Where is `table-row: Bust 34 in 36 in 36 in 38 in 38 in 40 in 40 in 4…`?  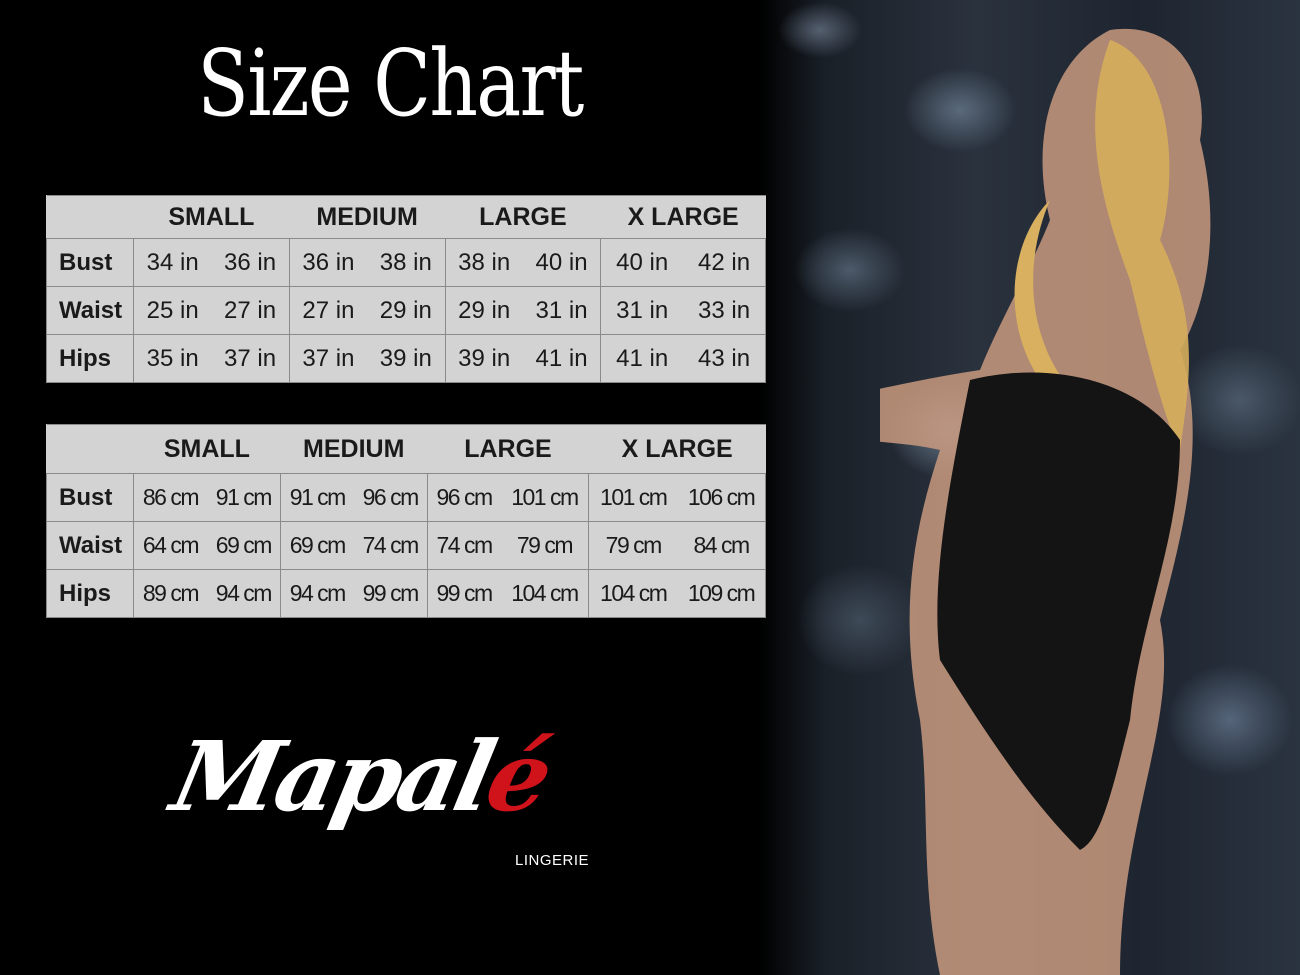 table-row: Bust 34 in 36 in 36 in 38 in 38 in 40 in 40 in 4… is located at coordinates (406, 262).